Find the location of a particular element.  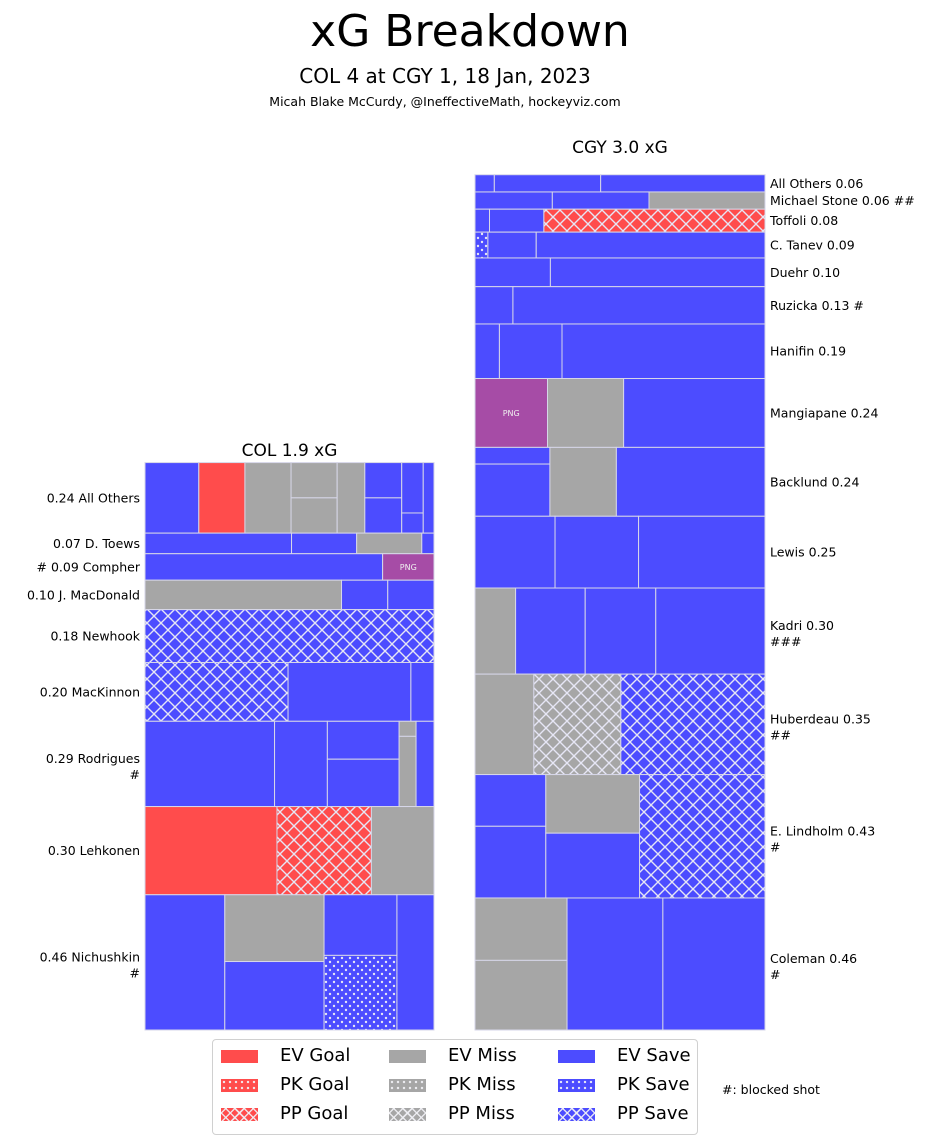

player-label: Duehr 0.10 is located at coordinates (805, 272).